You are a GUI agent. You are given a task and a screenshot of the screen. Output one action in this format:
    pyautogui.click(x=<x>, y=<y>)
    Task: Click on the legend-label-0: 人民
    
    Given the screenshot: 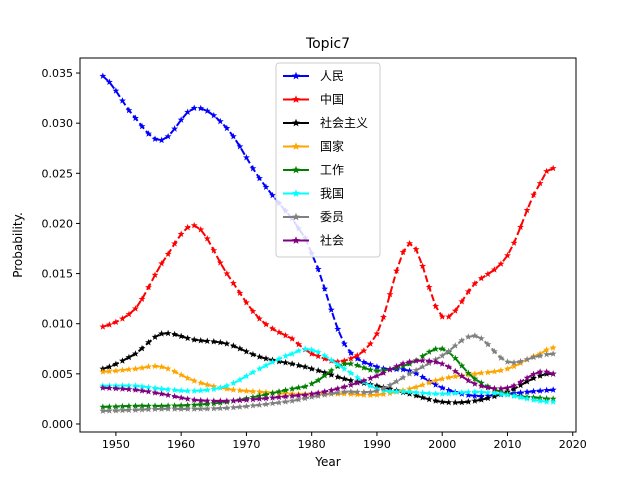 What is the action you would take?
    pyautogui.click(x=332, y=76)
    